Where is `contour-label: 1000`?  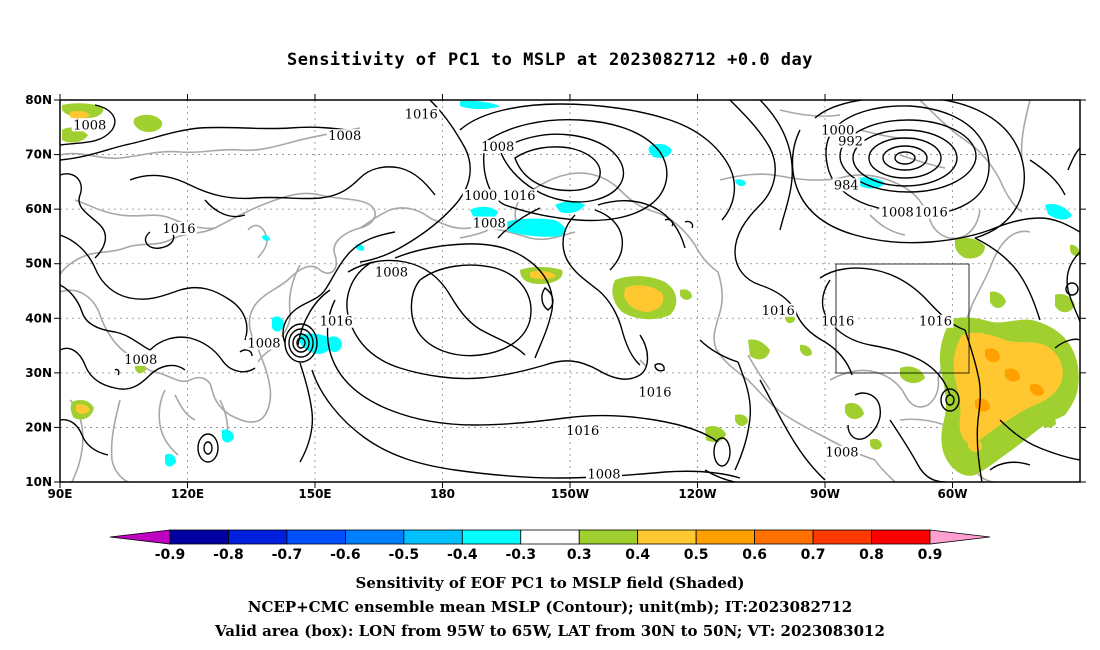 contour-label: 1000 is located at coordinates (480, 196).